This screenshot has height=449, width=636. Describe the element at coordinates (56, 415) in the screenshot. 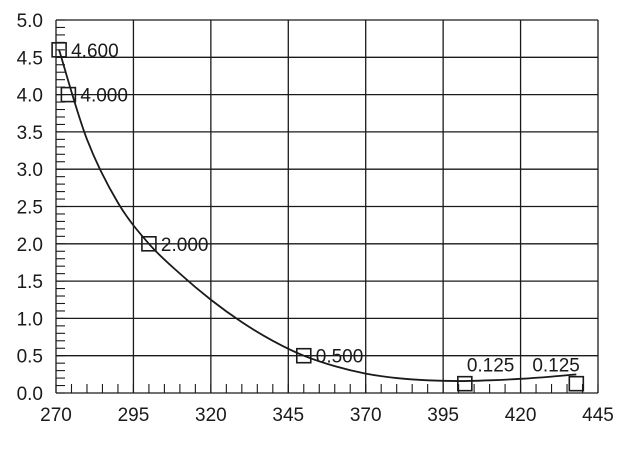

I see `x-tick-label: 270` at that location.